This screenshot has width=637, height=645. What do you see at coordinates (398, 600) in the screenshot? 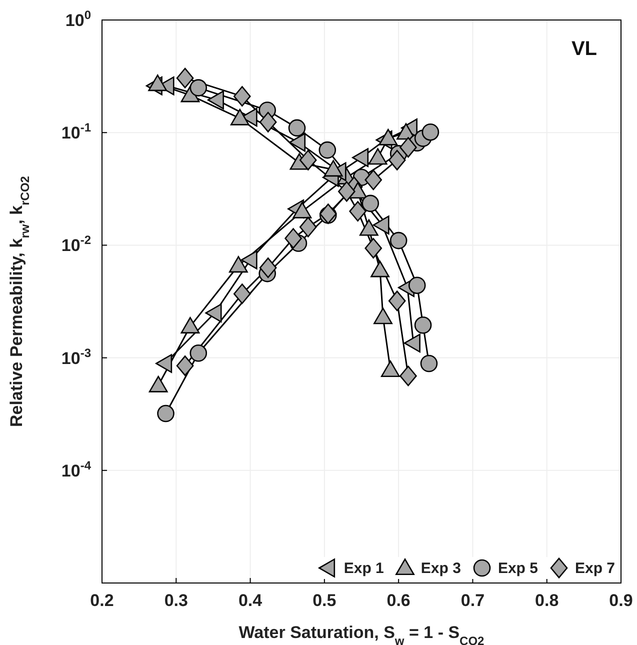
I see `x-tick-label: 0.6` at bounding box center [398, 600].